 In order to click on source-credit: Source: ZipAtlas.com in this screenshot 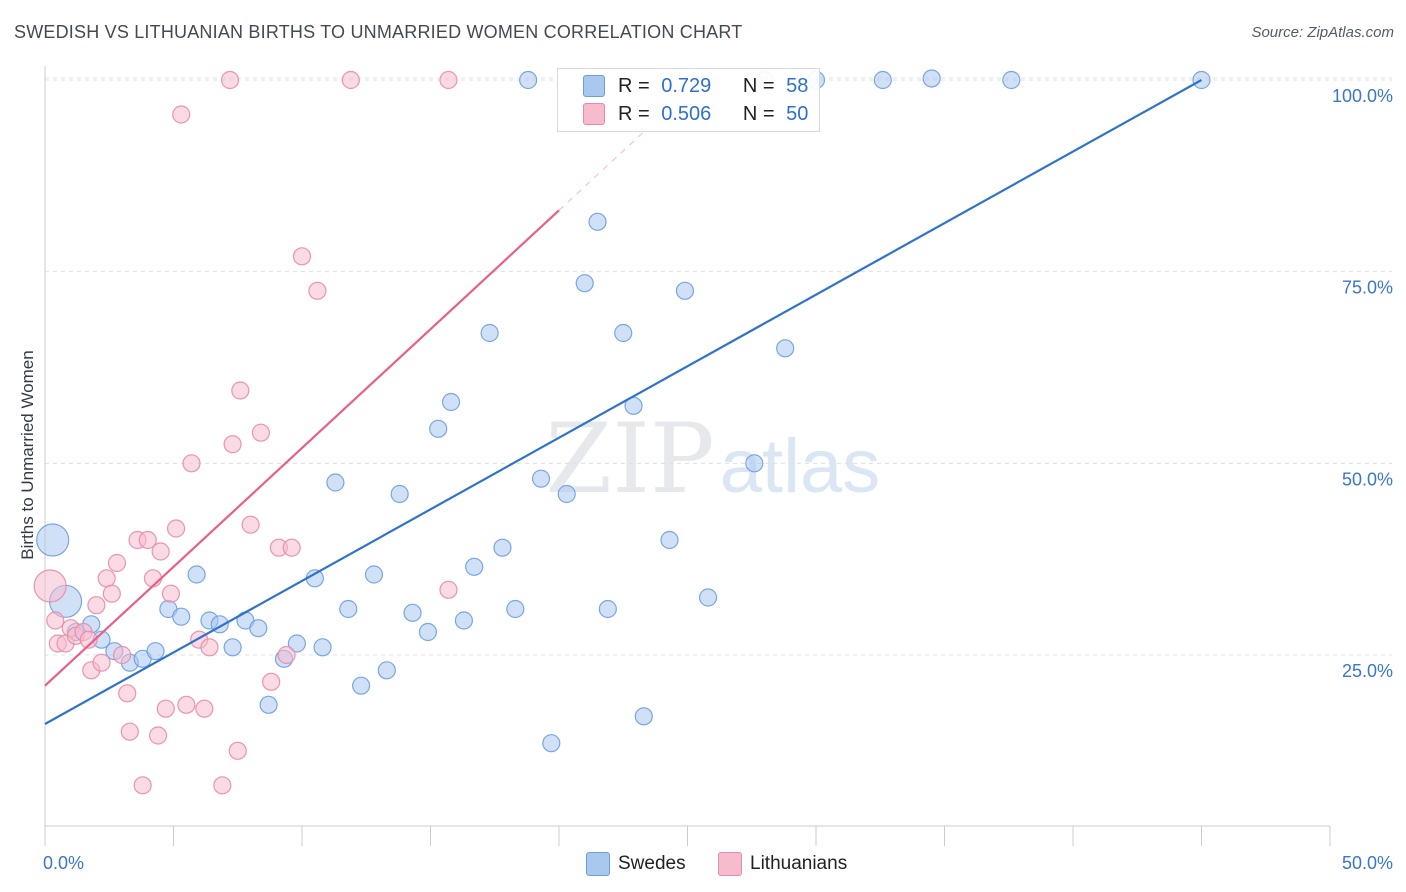, I will do `click(1322, 32)`.